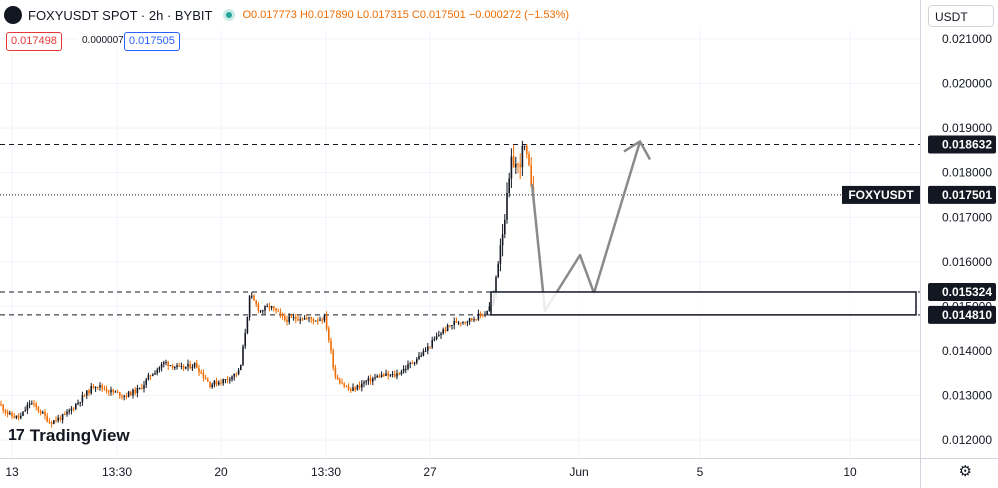 The image size is (998, 488). Describe the element at coordinates (967, 217) in the screenshot. I see `price-tick-label: 0.017000` at that location.